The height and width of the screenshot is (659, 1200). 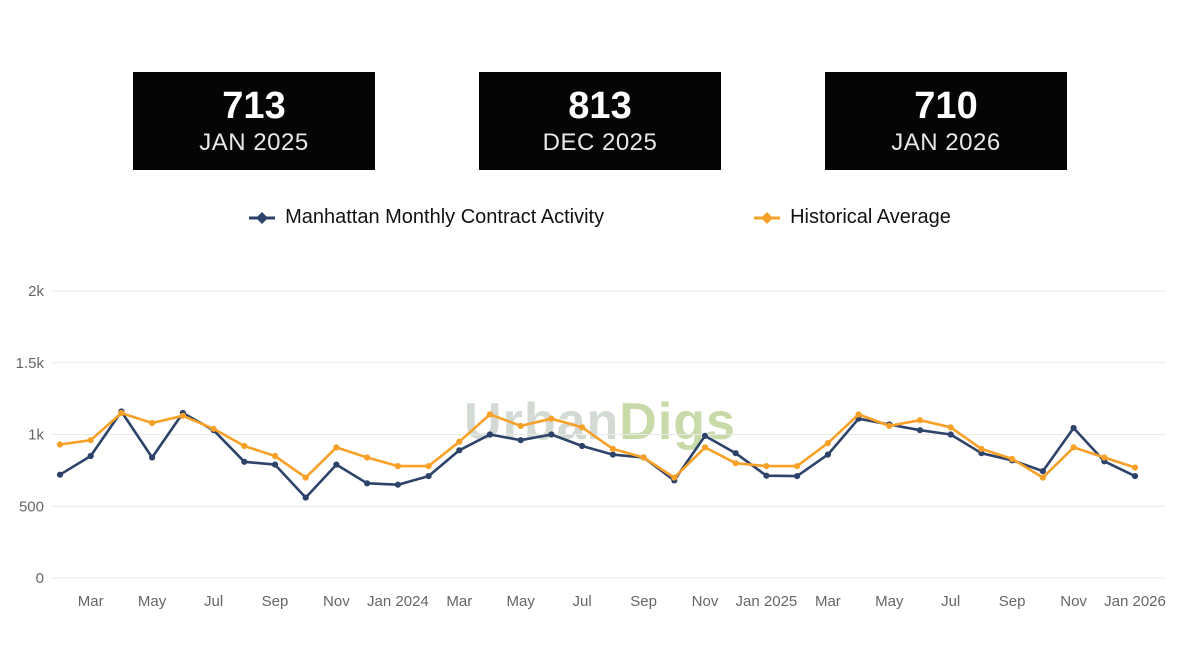 I want to click on x-axis-label: Sep, so click(x=275, y=601).